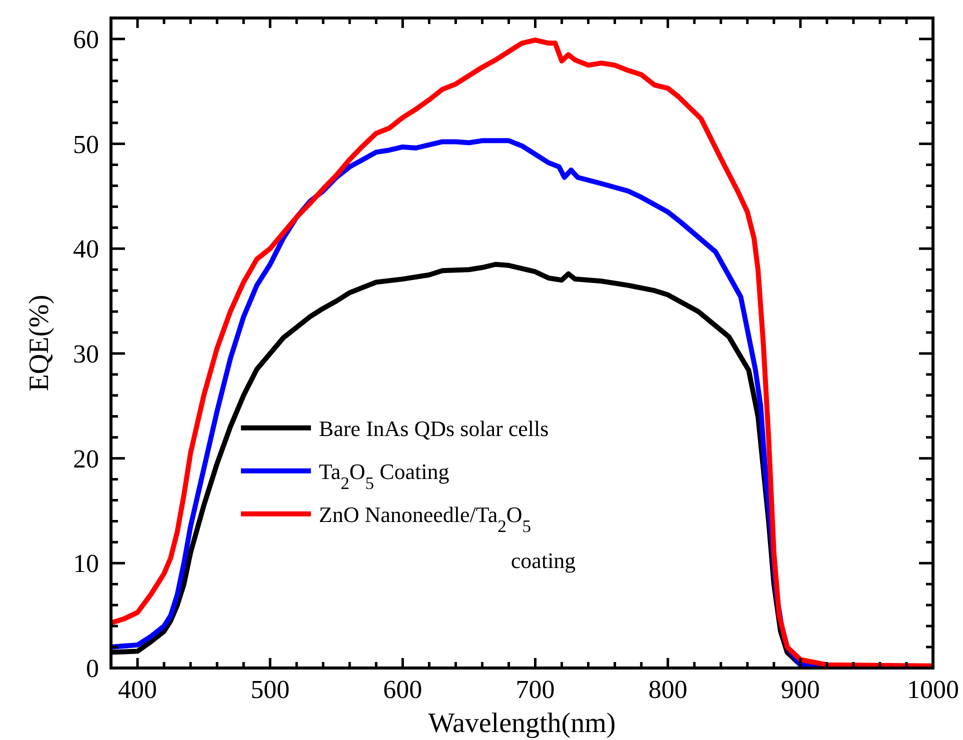 The image size is (963, 740). Describe the element at coordinates (138, 689) in the screenshot. I see `x-tick-label: 400` at that location.